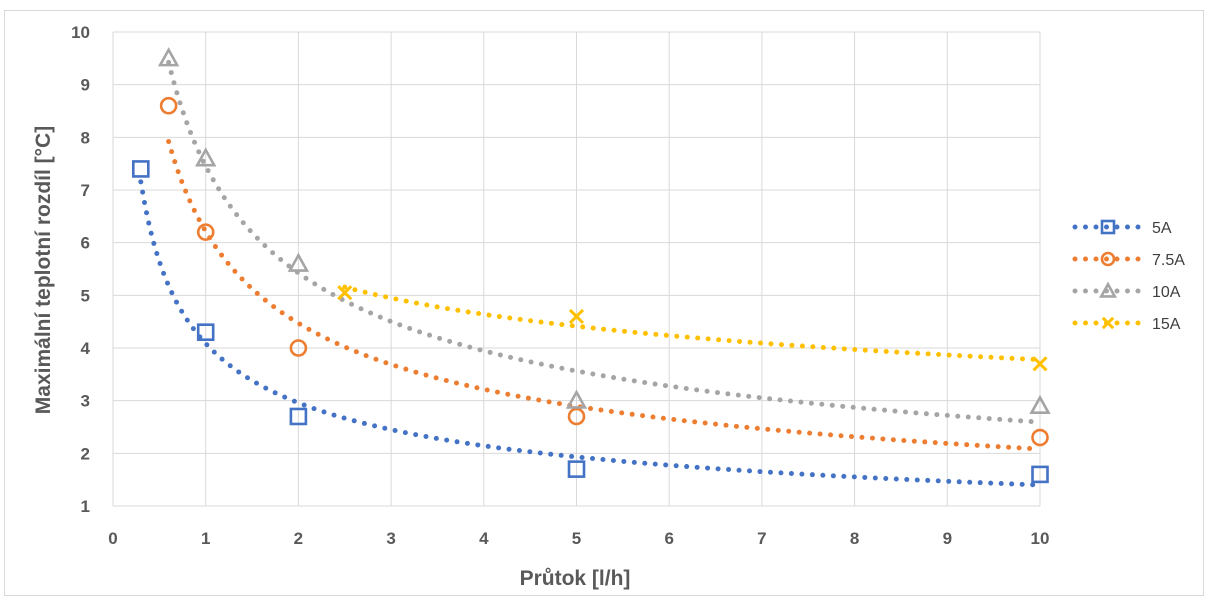 The width and height of the screenshot is (1206, 597). What do you see at coordinates (43, 270) in the screenshot?
I see `y-axis-title: Maximální teplotní rozdíl [°C]` at bounding box center [43, 270].